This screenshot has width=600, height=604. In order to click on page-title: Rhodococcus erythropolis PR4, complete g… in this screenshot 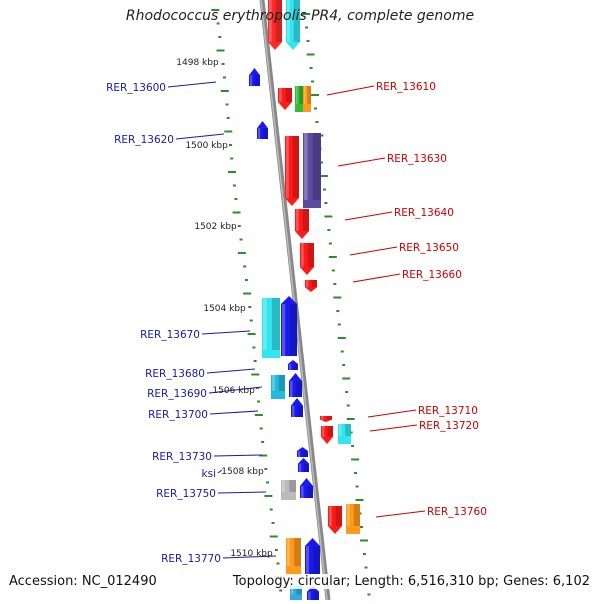, I will do `click(300, 16)`.